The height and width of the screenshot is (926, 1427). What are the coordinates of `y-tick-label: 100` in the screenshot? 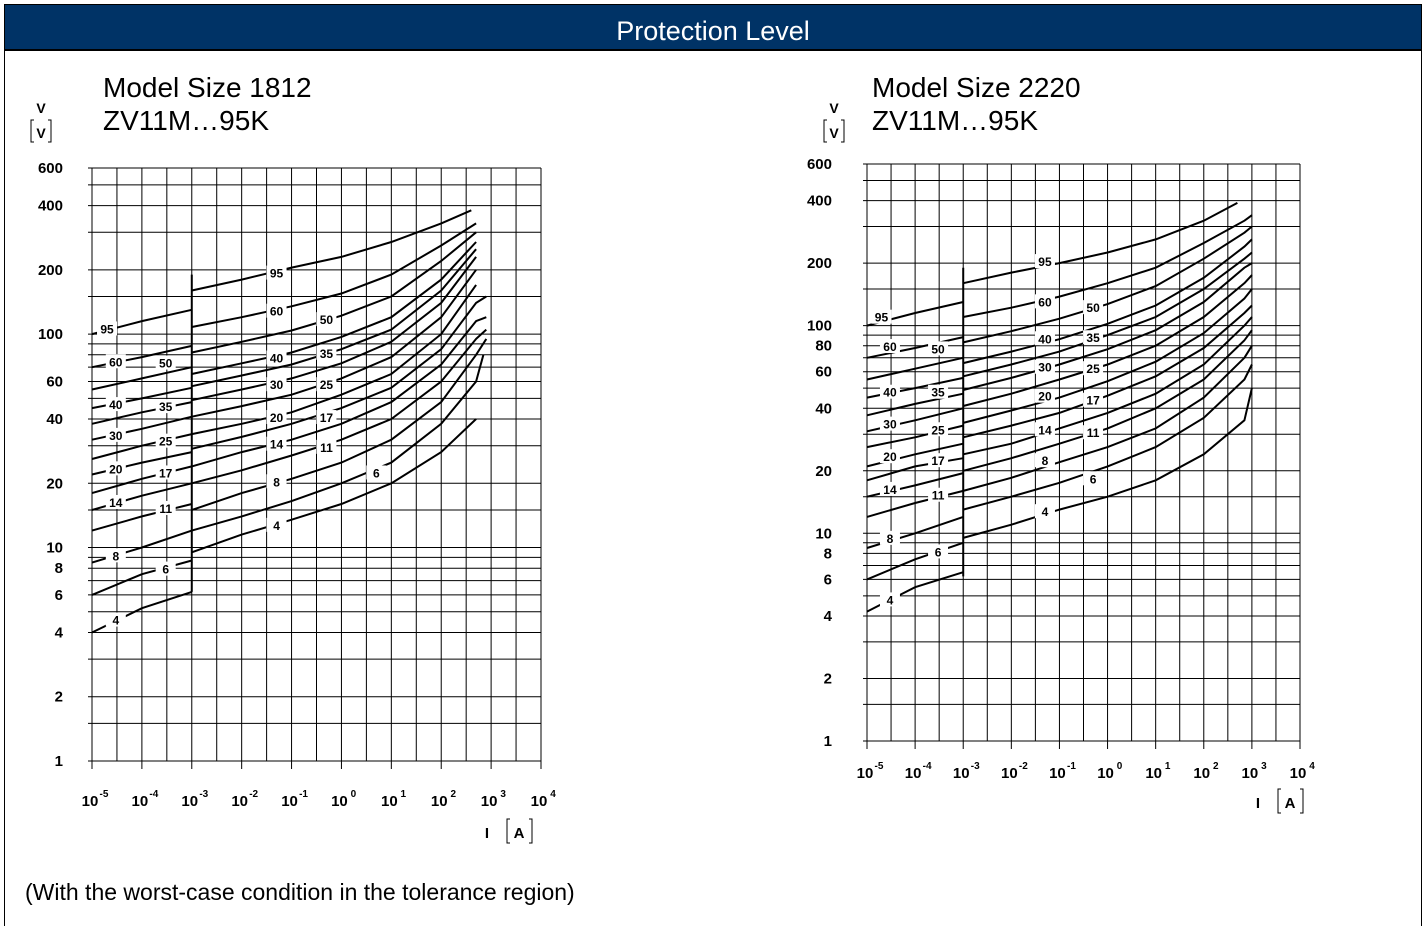 It's located at (819, 326).